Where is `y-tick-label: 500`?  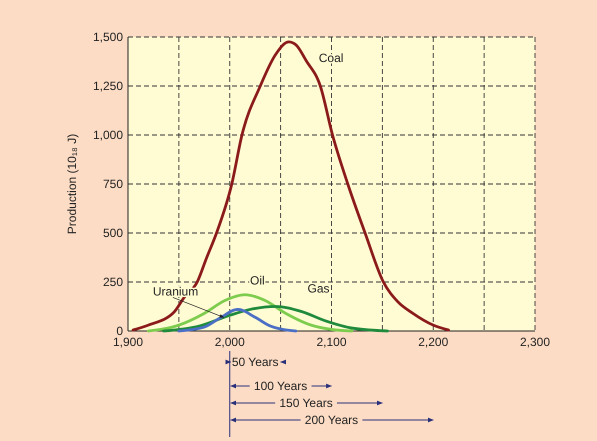 y-tick-label: 500 is located at coordinates (113, 233).